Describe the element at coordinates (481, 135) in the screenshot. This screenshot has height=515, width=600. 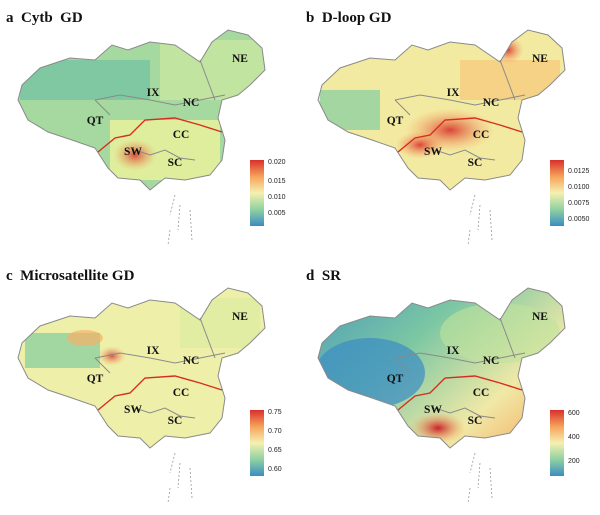
I see `region-cc-b: CC` at that location.